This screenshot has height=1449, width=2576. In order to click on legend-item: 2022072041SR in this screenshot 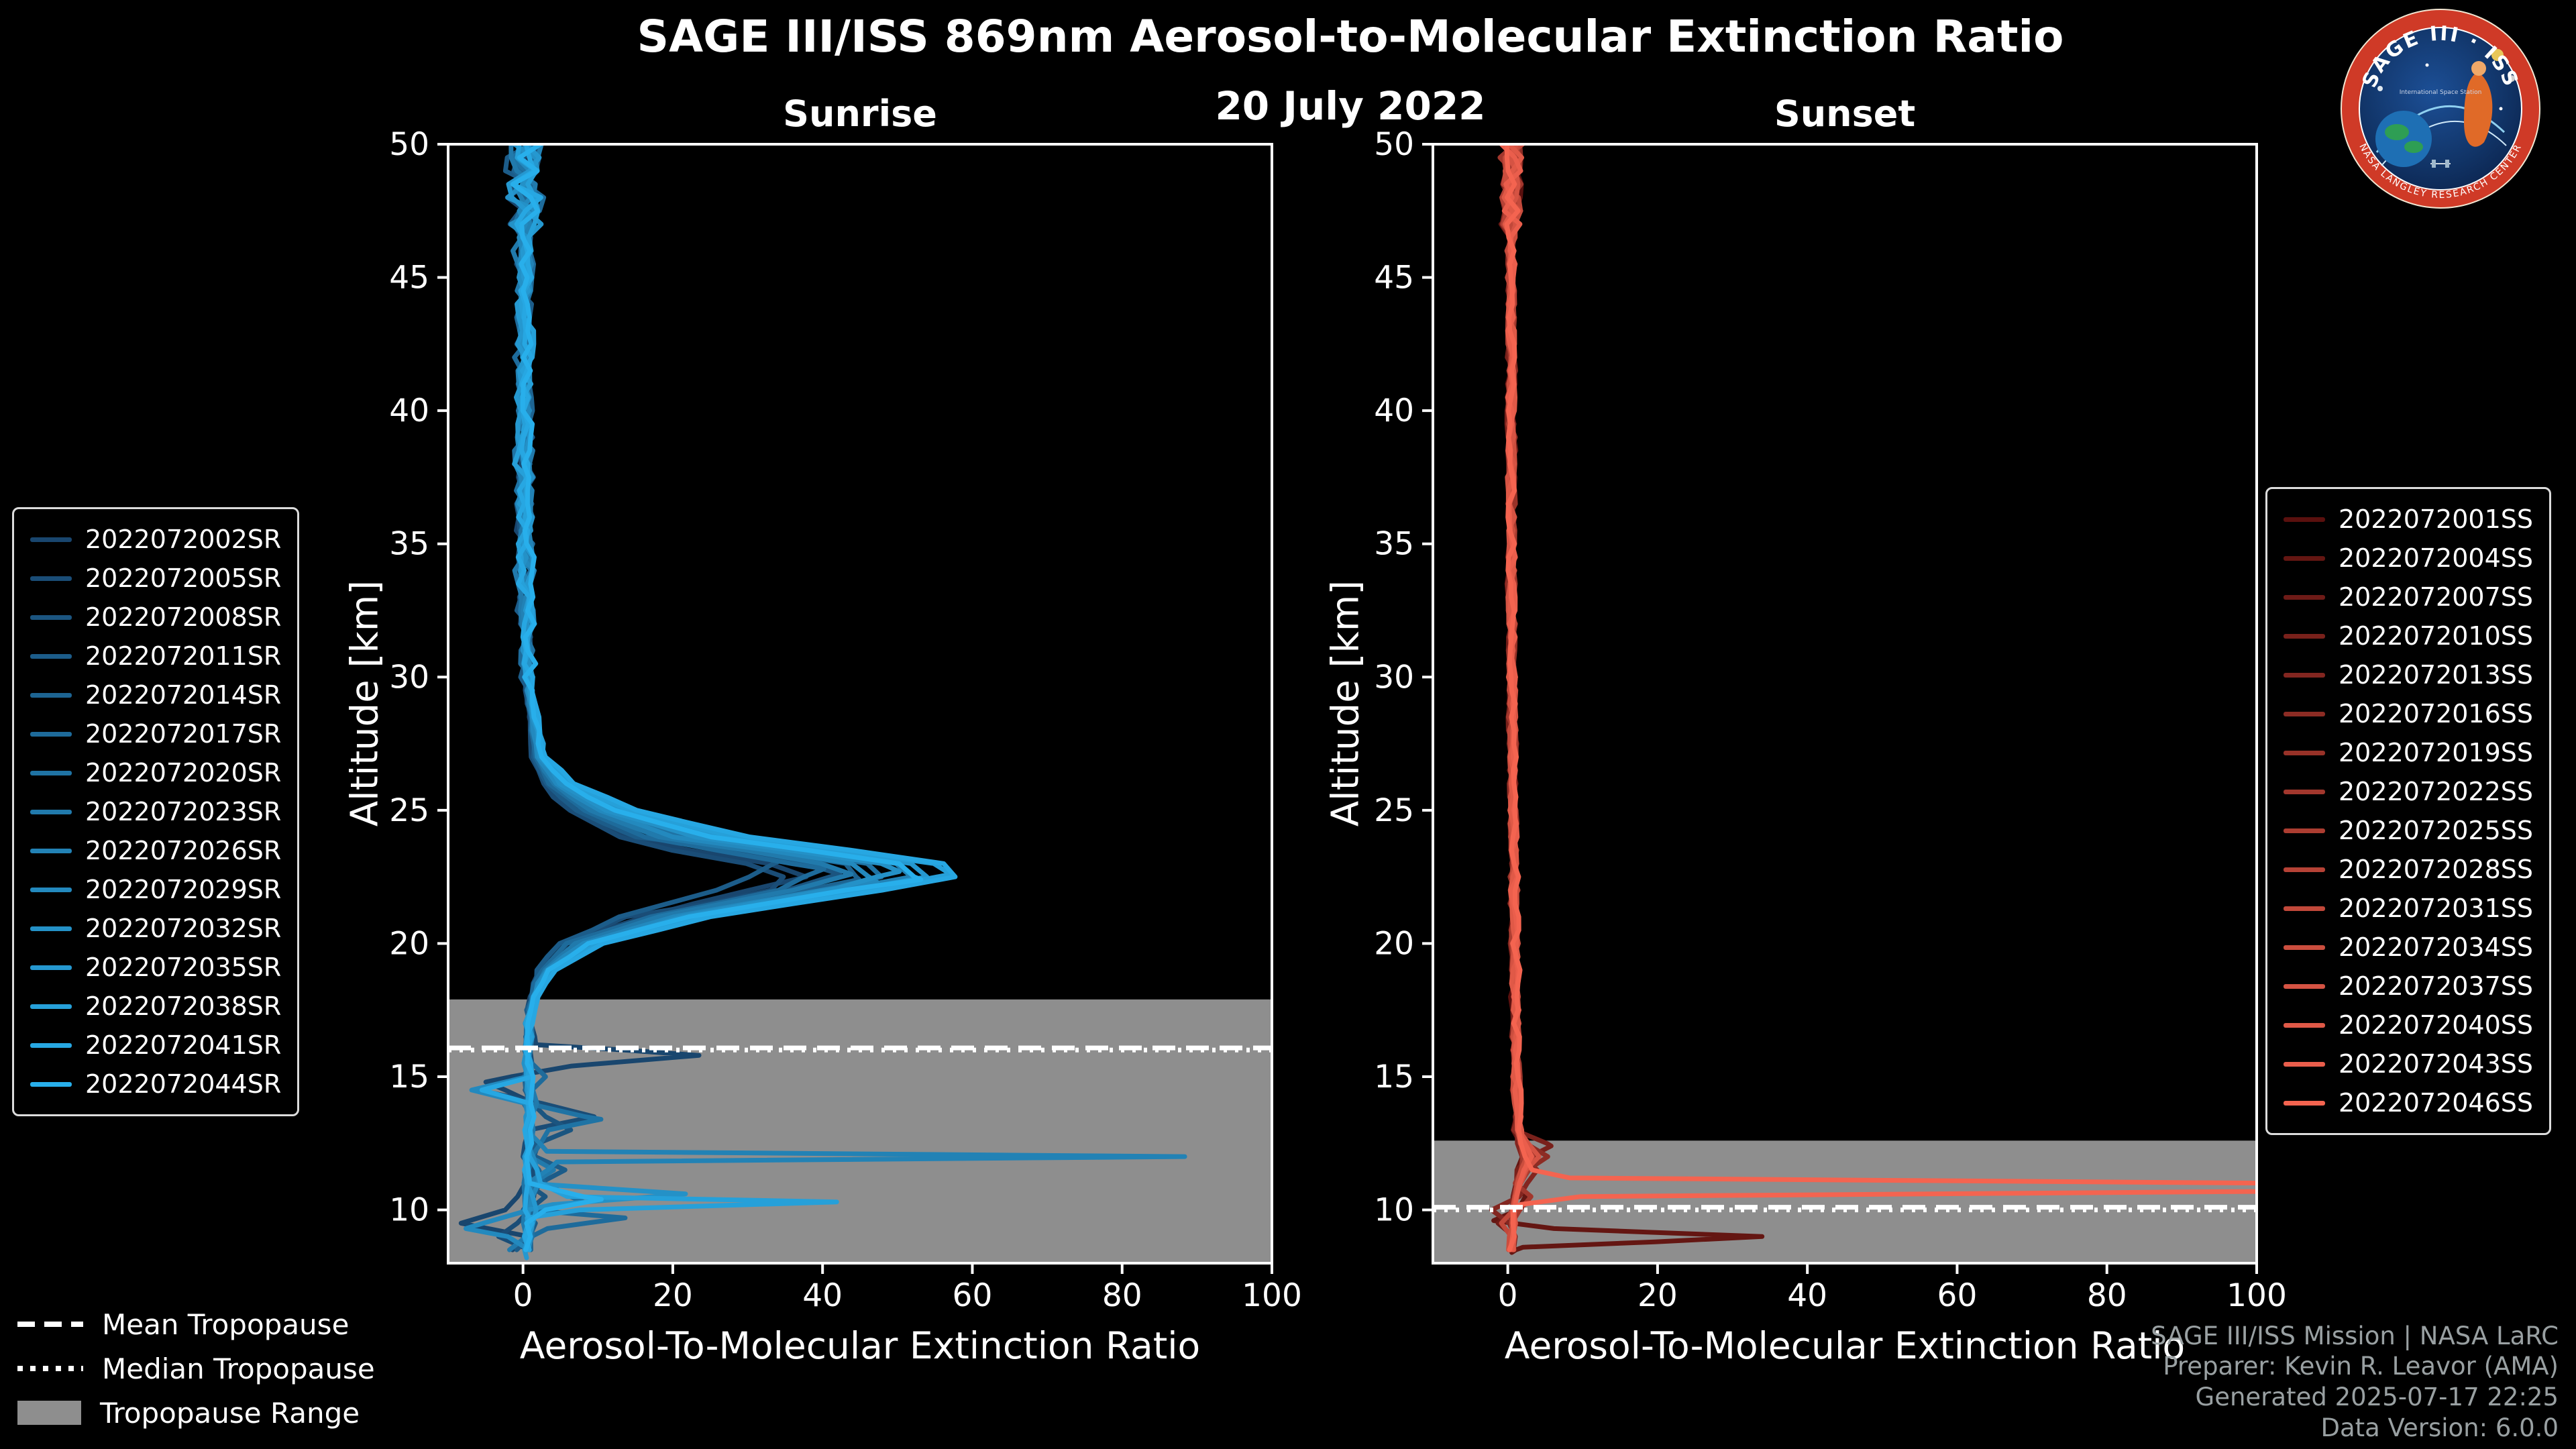, I will do `click(155, 1045)`.